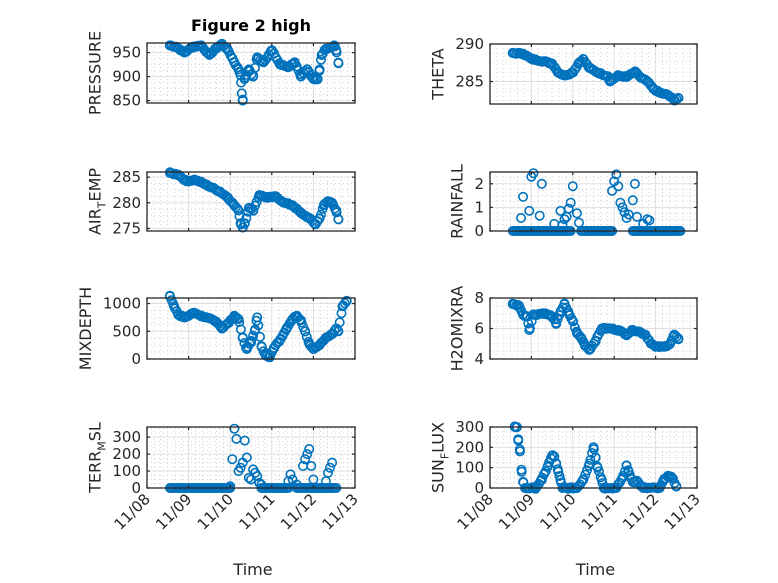 Image resolution: width=778 pixels, height=583 pixels. Describe the element at coordinates (122, 304) in the screenshot. I see `y-tick-label: 1000` at that location.